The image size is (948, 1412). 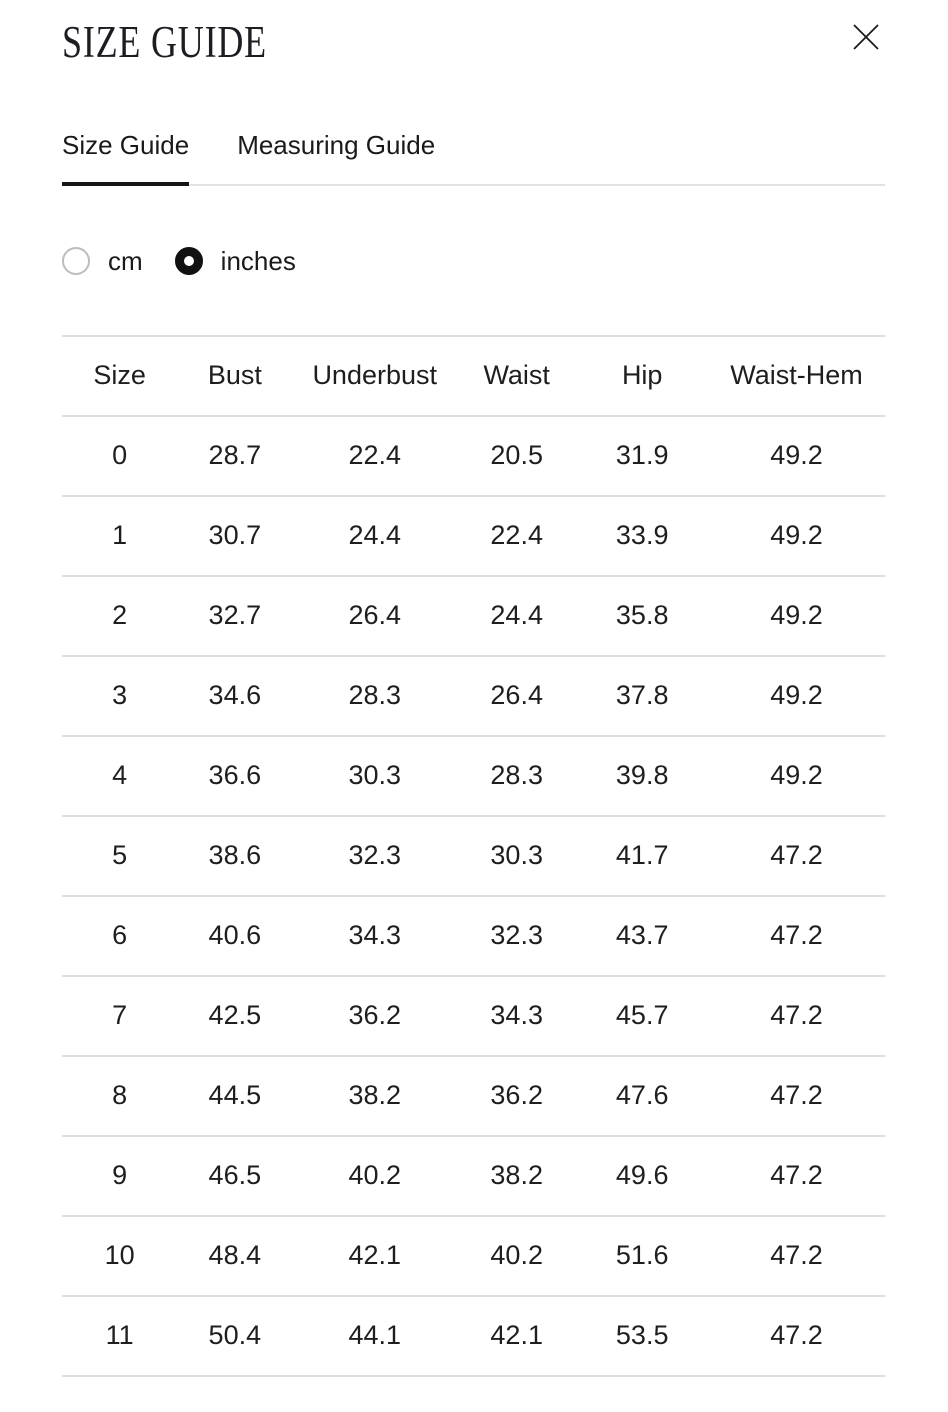 I want to click on modal-header: SIZE GUIDE, so click(x=473, y=34).